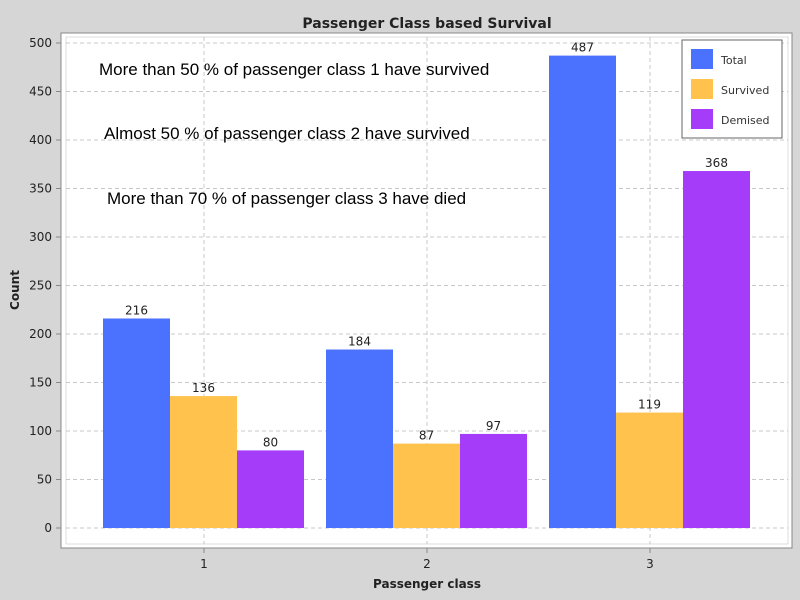 This screenshot has width=800, height=600. I want to click on y-tick-label: 150, so click(40, 383).